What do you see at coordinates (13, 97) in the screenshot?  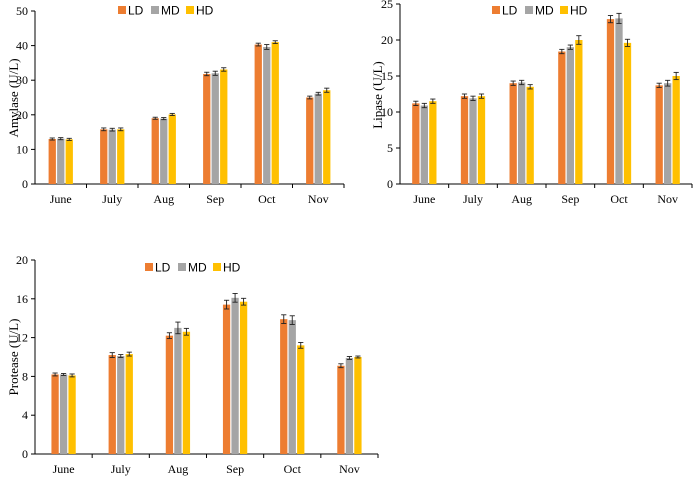 I see `y-axis-label: Amylase (U/L)` at bounding box center [13, 97].